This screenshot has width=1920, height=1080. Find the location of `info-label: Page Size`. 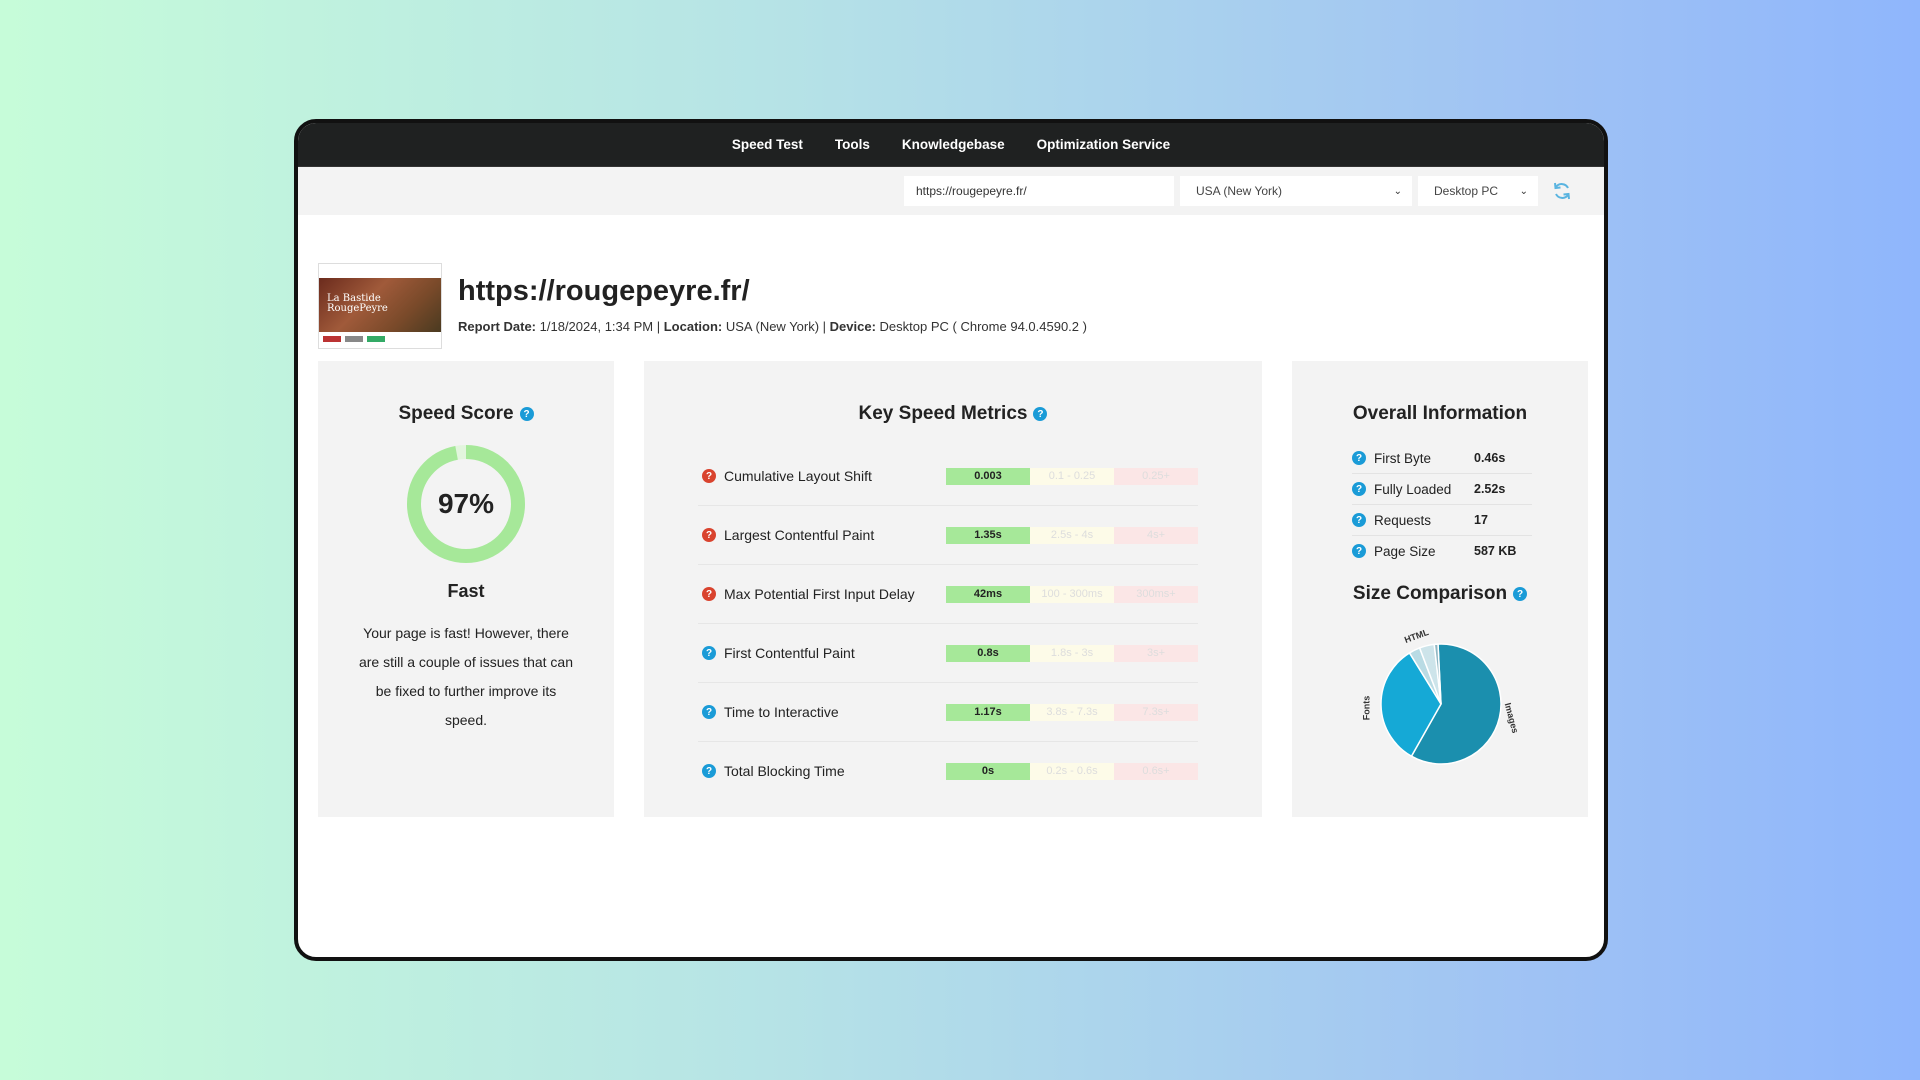

info-label: Page Size is located at coordinates (1405, 551).